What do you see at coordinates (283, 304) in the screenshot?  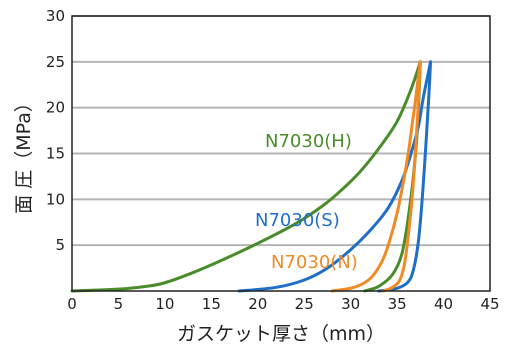 I see `x-axis-ticks: 0 5 10 15 20 25 30 35 40 45` at bounding box center [283, 304].